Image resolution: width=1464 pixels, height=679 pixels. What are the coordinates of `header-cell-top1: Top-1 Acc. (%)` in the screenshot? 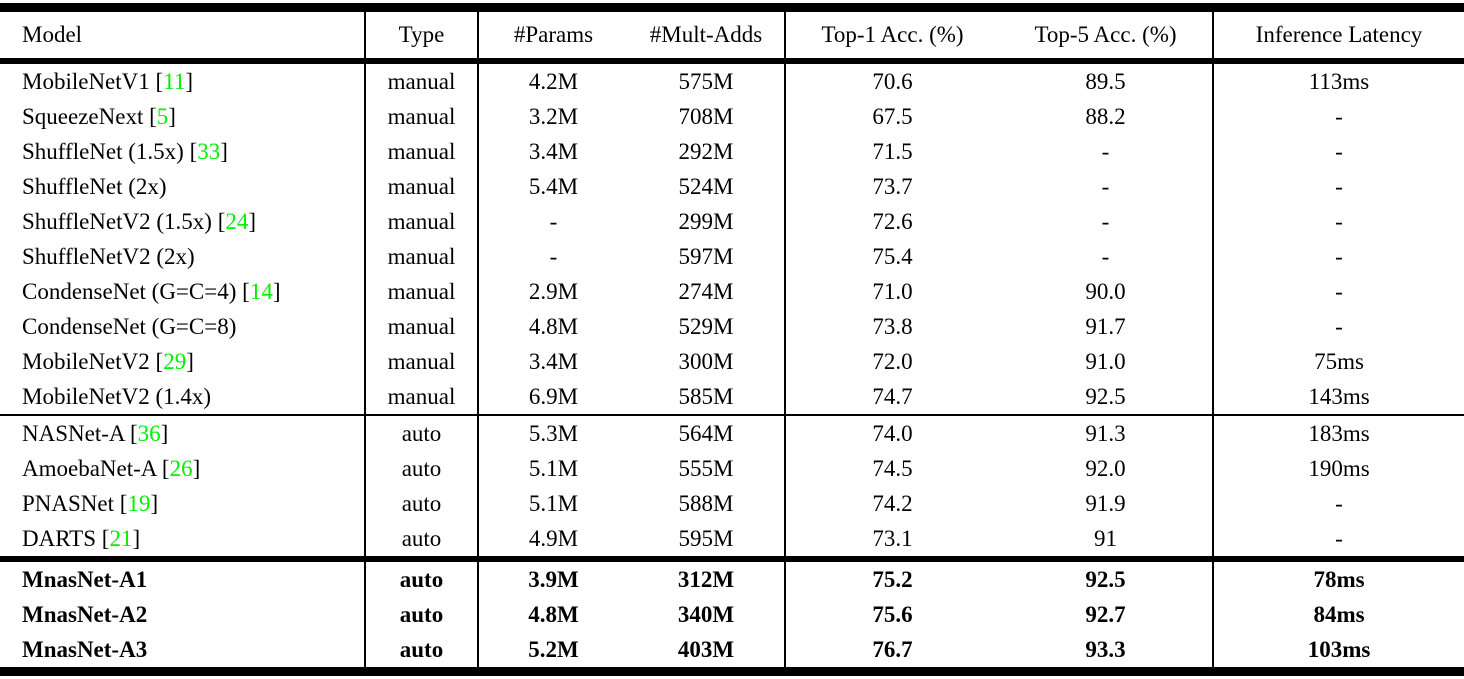 It's located at (892, 35).